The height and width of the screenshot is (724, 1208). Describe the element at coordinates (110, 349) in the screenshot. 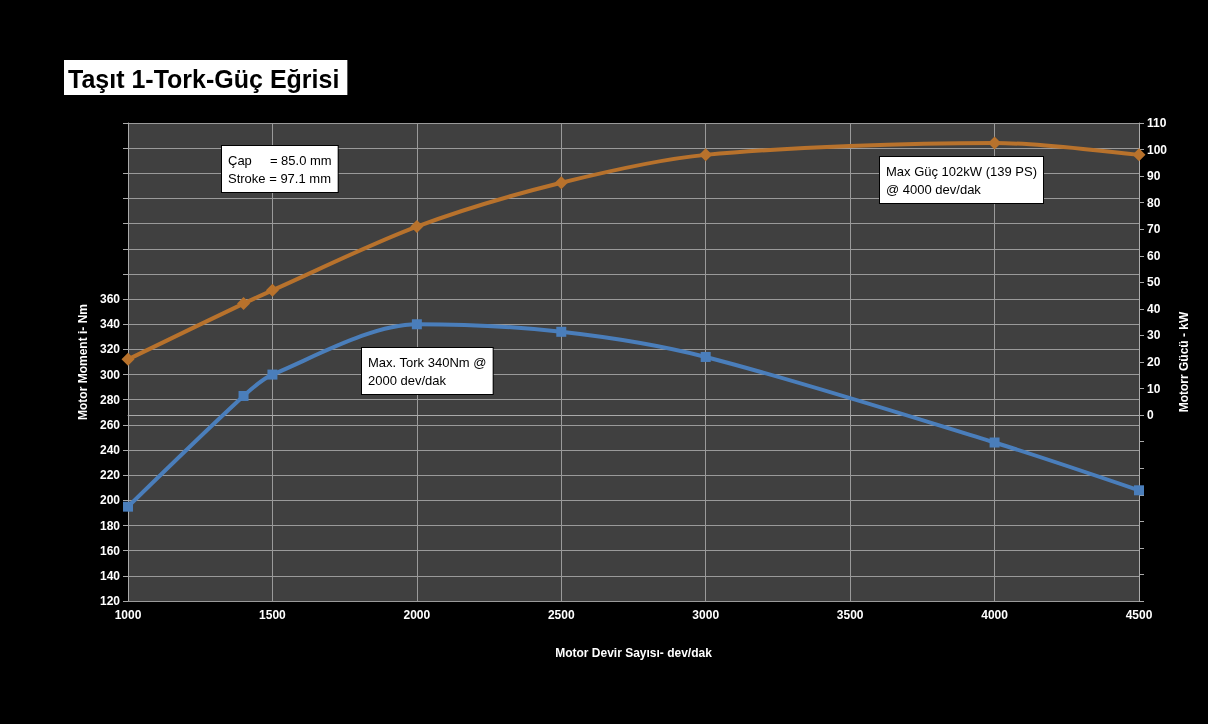

I see `y-tick-label: 320` at that location.